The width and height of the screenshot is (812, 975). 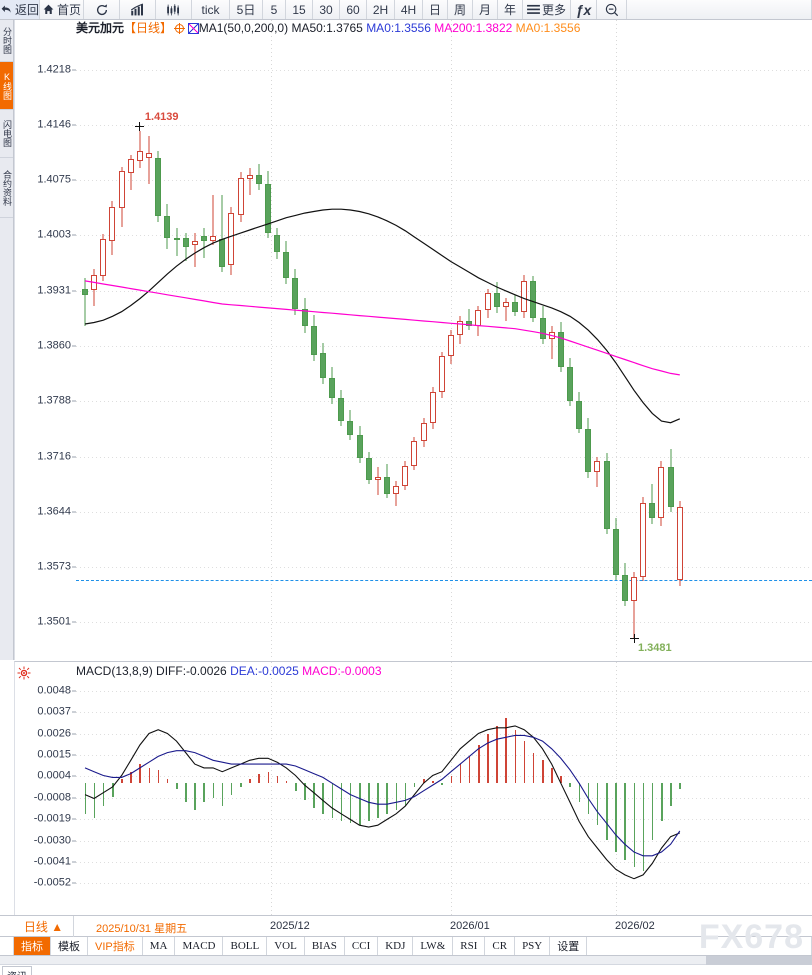 I want to click on indicator-button-2: VIP指标, so click(x=115, y=946).